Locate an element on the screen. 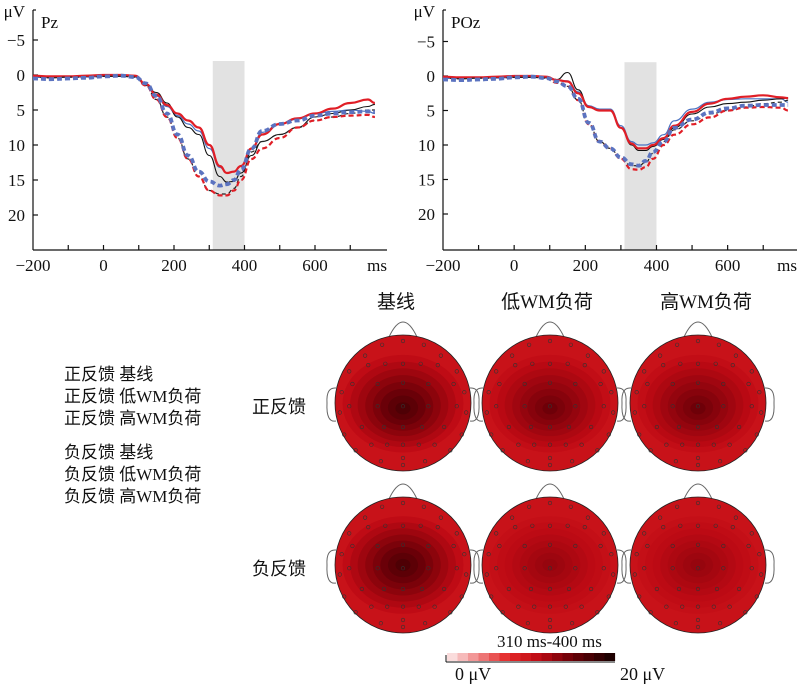 Image resolution: width=800 pixels, height=688 pixels. y-tick-label: 10 is located at coordinates (16, 145).